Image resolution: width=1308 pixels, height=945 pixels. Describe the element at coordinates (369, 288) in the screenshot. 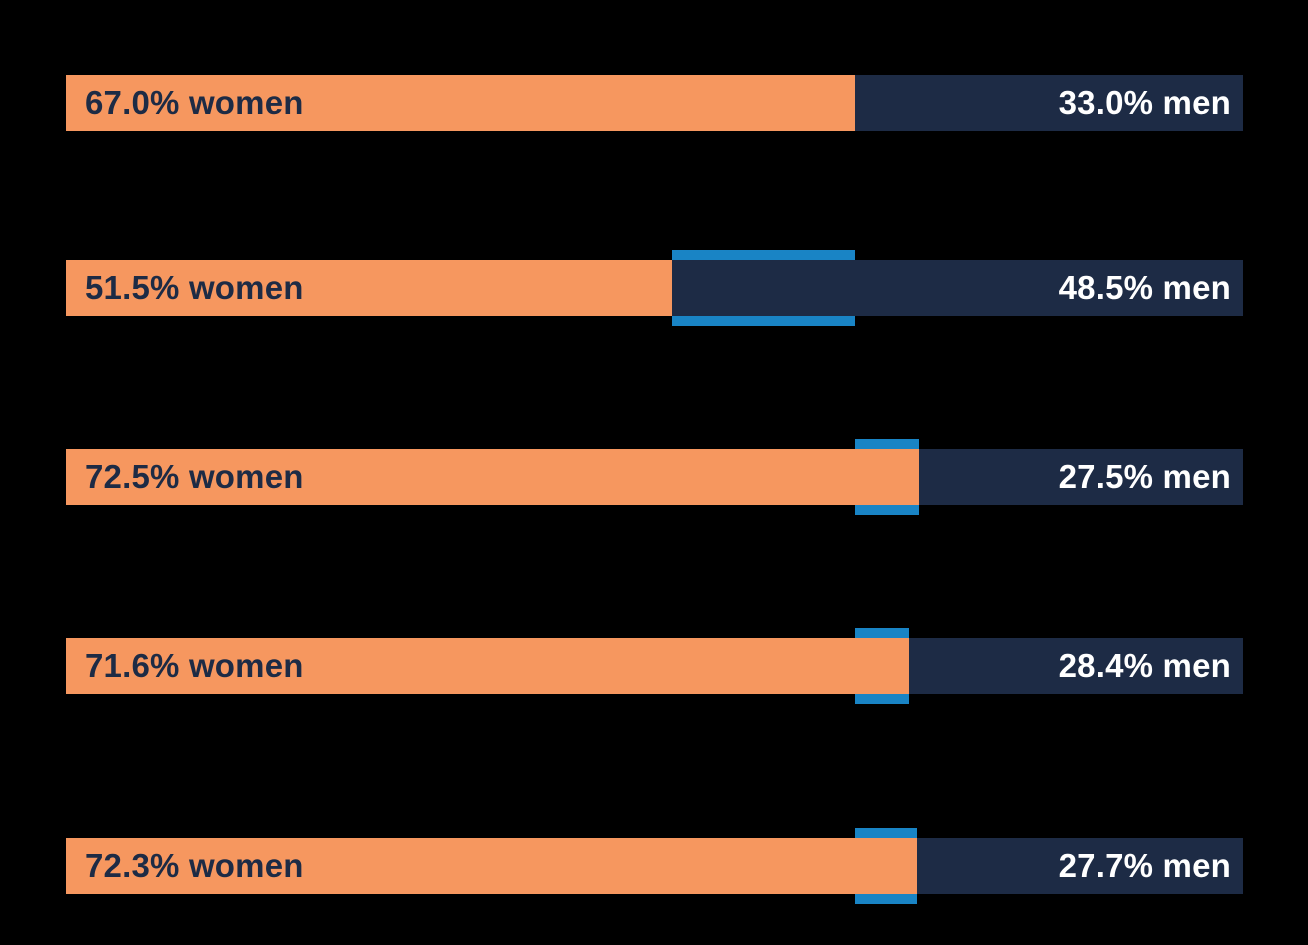

I see `women-bar-segment: 51.5% women` at that location.